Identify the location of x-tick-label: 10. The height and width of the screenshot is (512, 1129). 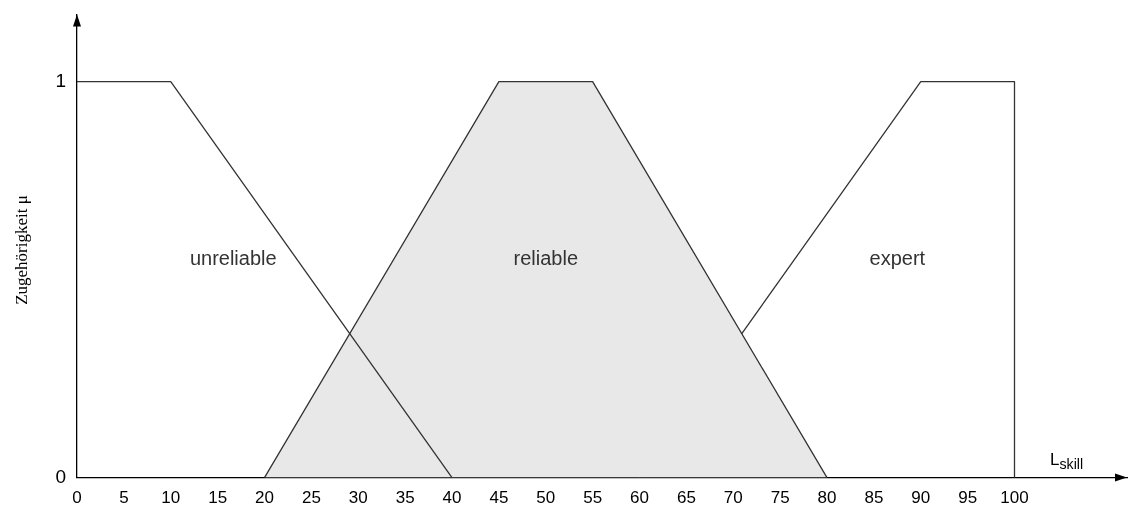
(171, 498).